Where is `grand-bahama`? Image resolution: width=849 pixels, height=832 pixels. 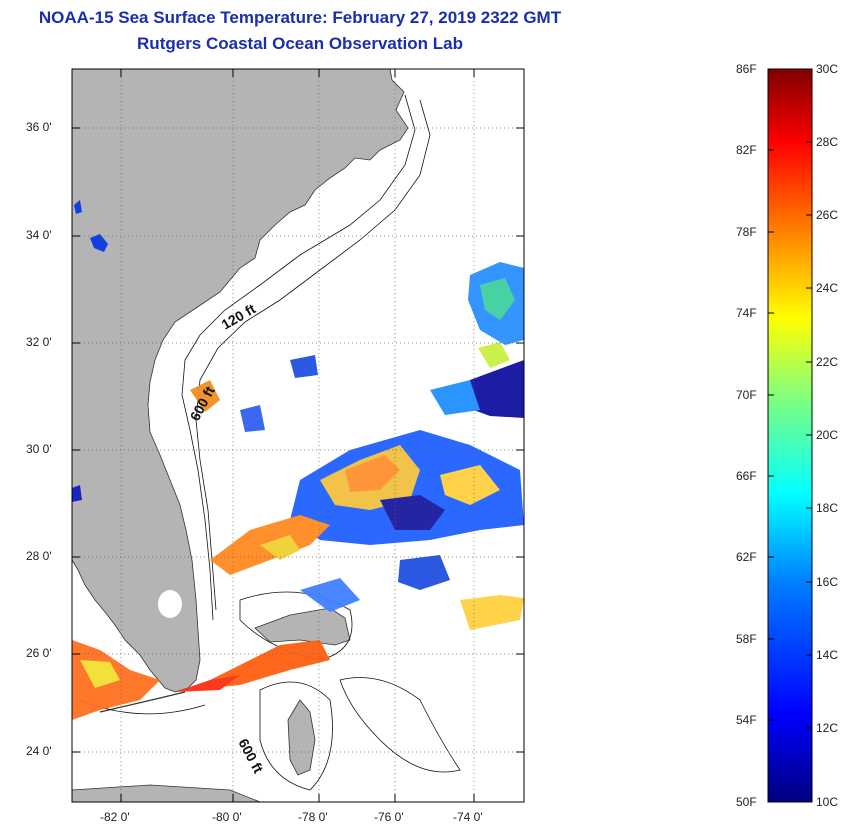 grand-bahama is located at coordinates (302, 626).